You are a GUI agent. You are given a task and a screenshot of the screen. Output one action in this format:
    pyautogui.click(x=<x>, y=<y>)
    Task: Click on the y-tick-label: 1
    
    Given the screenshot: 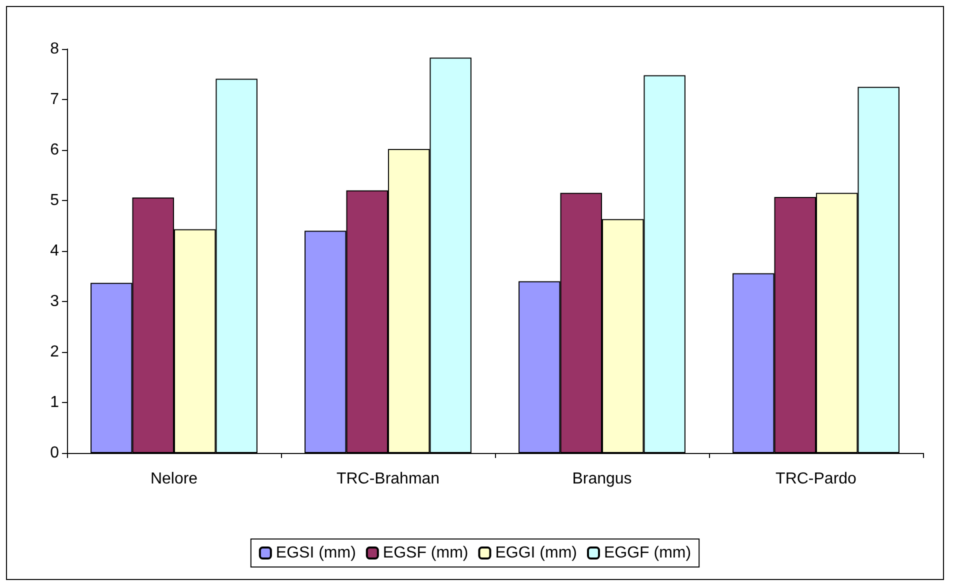 What is the action you would take?
    pyautogui.click(x=55, y=402)
    